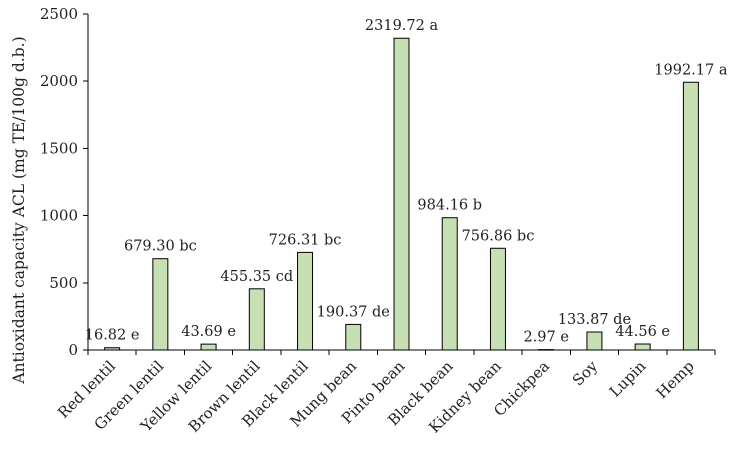  Describe the element at coordinates (675, 379) in the screenshot. I see `category-label: Hemp` at that location.